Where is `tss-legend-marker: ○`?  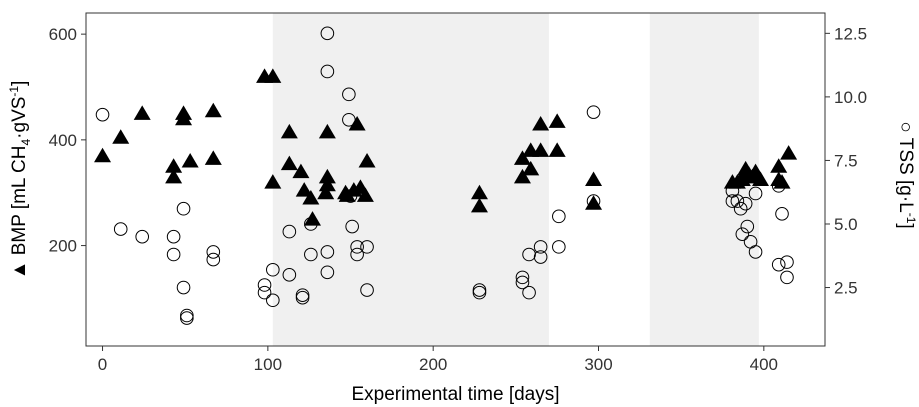 tss-legend-marker: ○ is located at coordinates (905, 126).